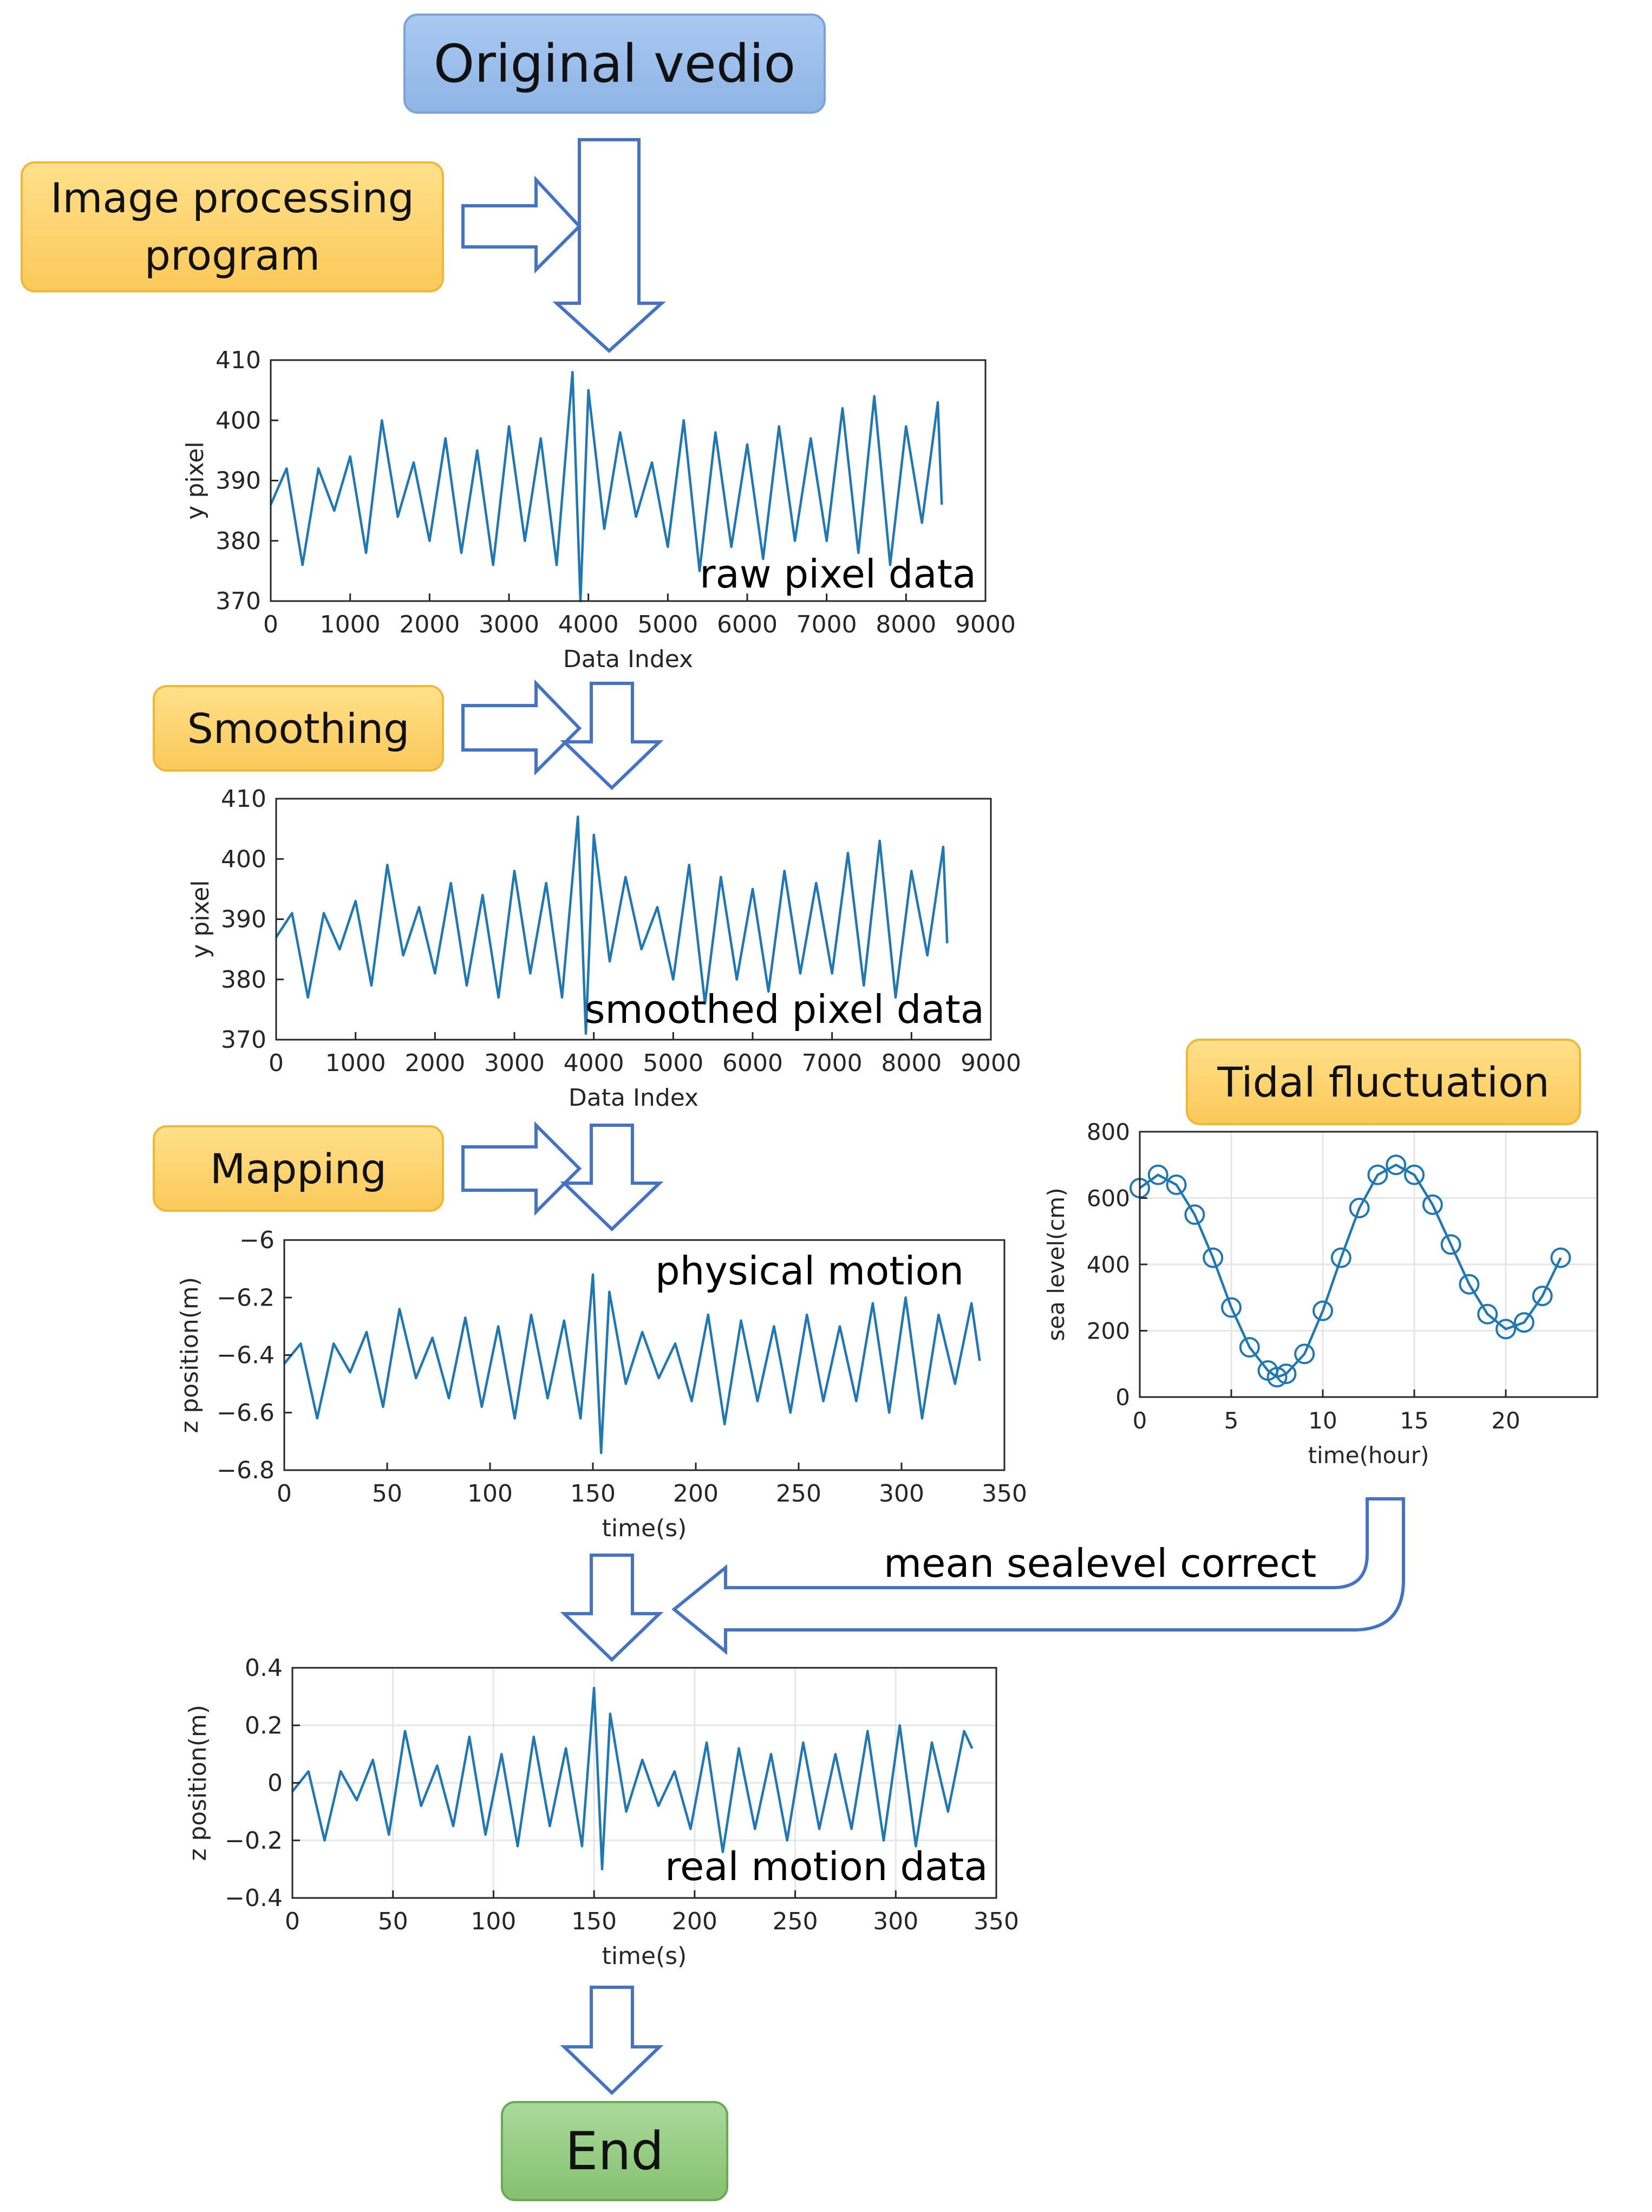  I want to click on real-motion-data-label: real motion data, so click(826, 1867).